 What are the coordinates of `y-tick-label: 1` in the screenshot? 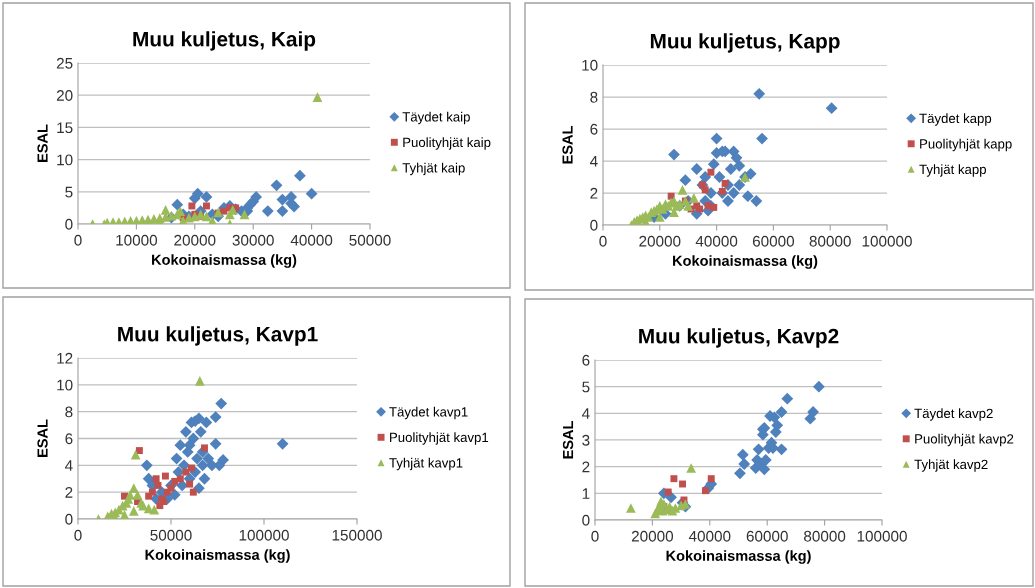 It's located at (586, 493).